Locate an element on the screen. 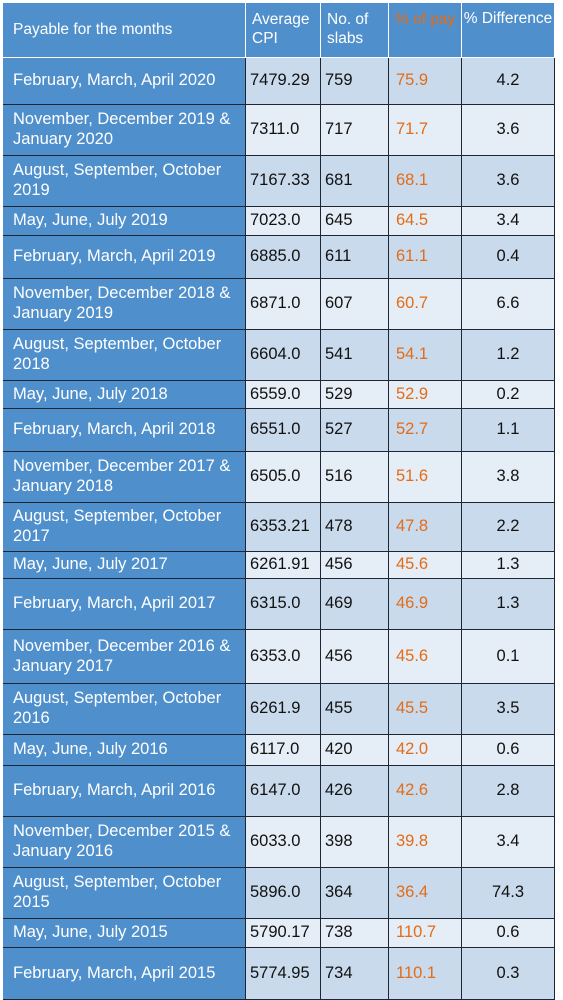  pay-cell: 42.0 is located at coordinates (425, 750).